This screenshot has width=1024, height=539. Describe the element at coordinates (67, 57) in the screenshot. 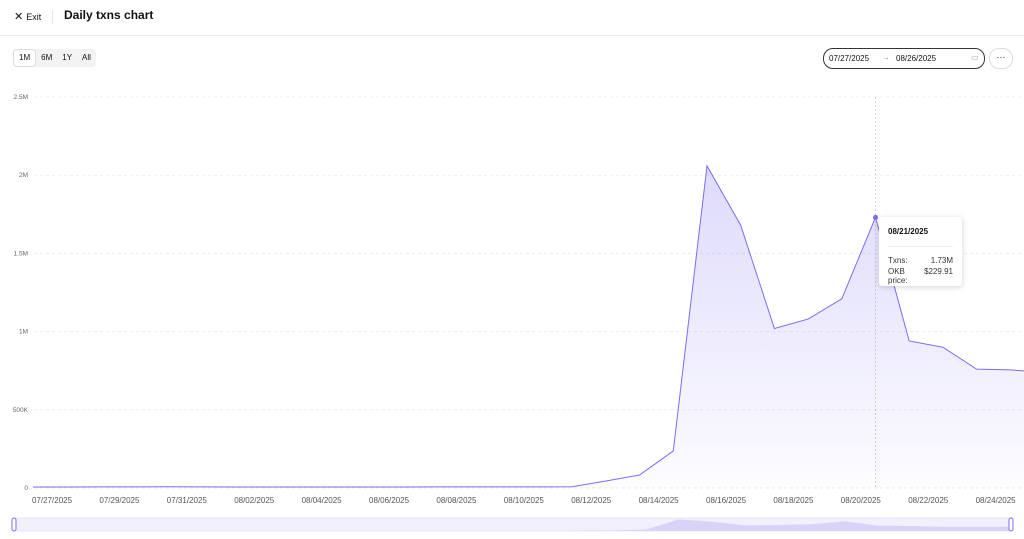

I see `range-button: 1Y` at that location.